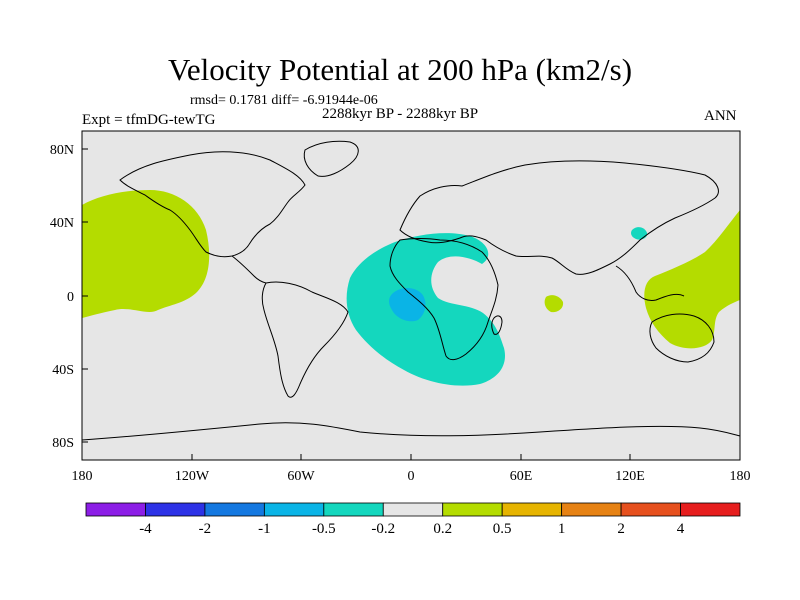 The height and width of the screenshot is (600, 800). What do you see at coordinates (284, 100) in the screenshot?
I see `rmsd-diff-text: rmsd= 0.1781 diff= -6.91944e-06` at bounding box center [284, 100].